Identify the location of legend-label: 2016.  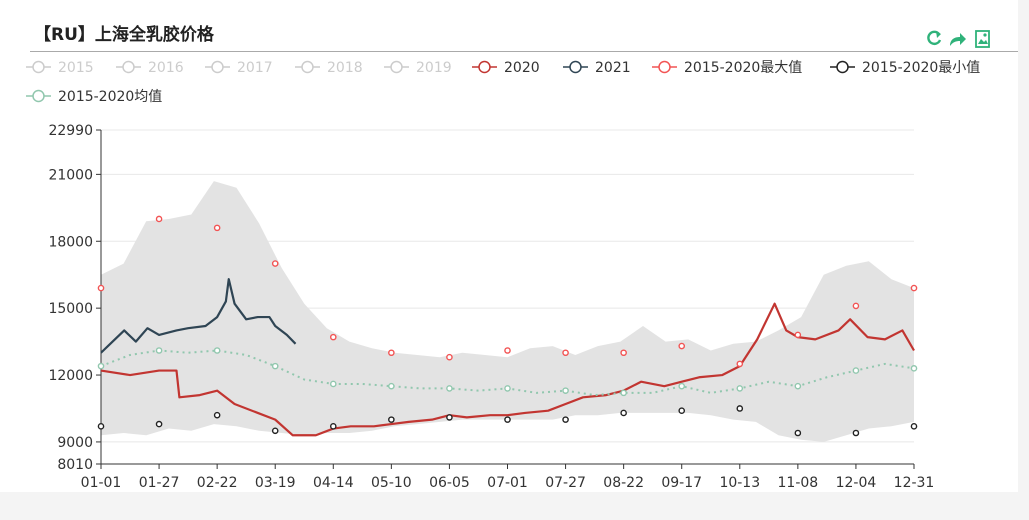
(166, 68).